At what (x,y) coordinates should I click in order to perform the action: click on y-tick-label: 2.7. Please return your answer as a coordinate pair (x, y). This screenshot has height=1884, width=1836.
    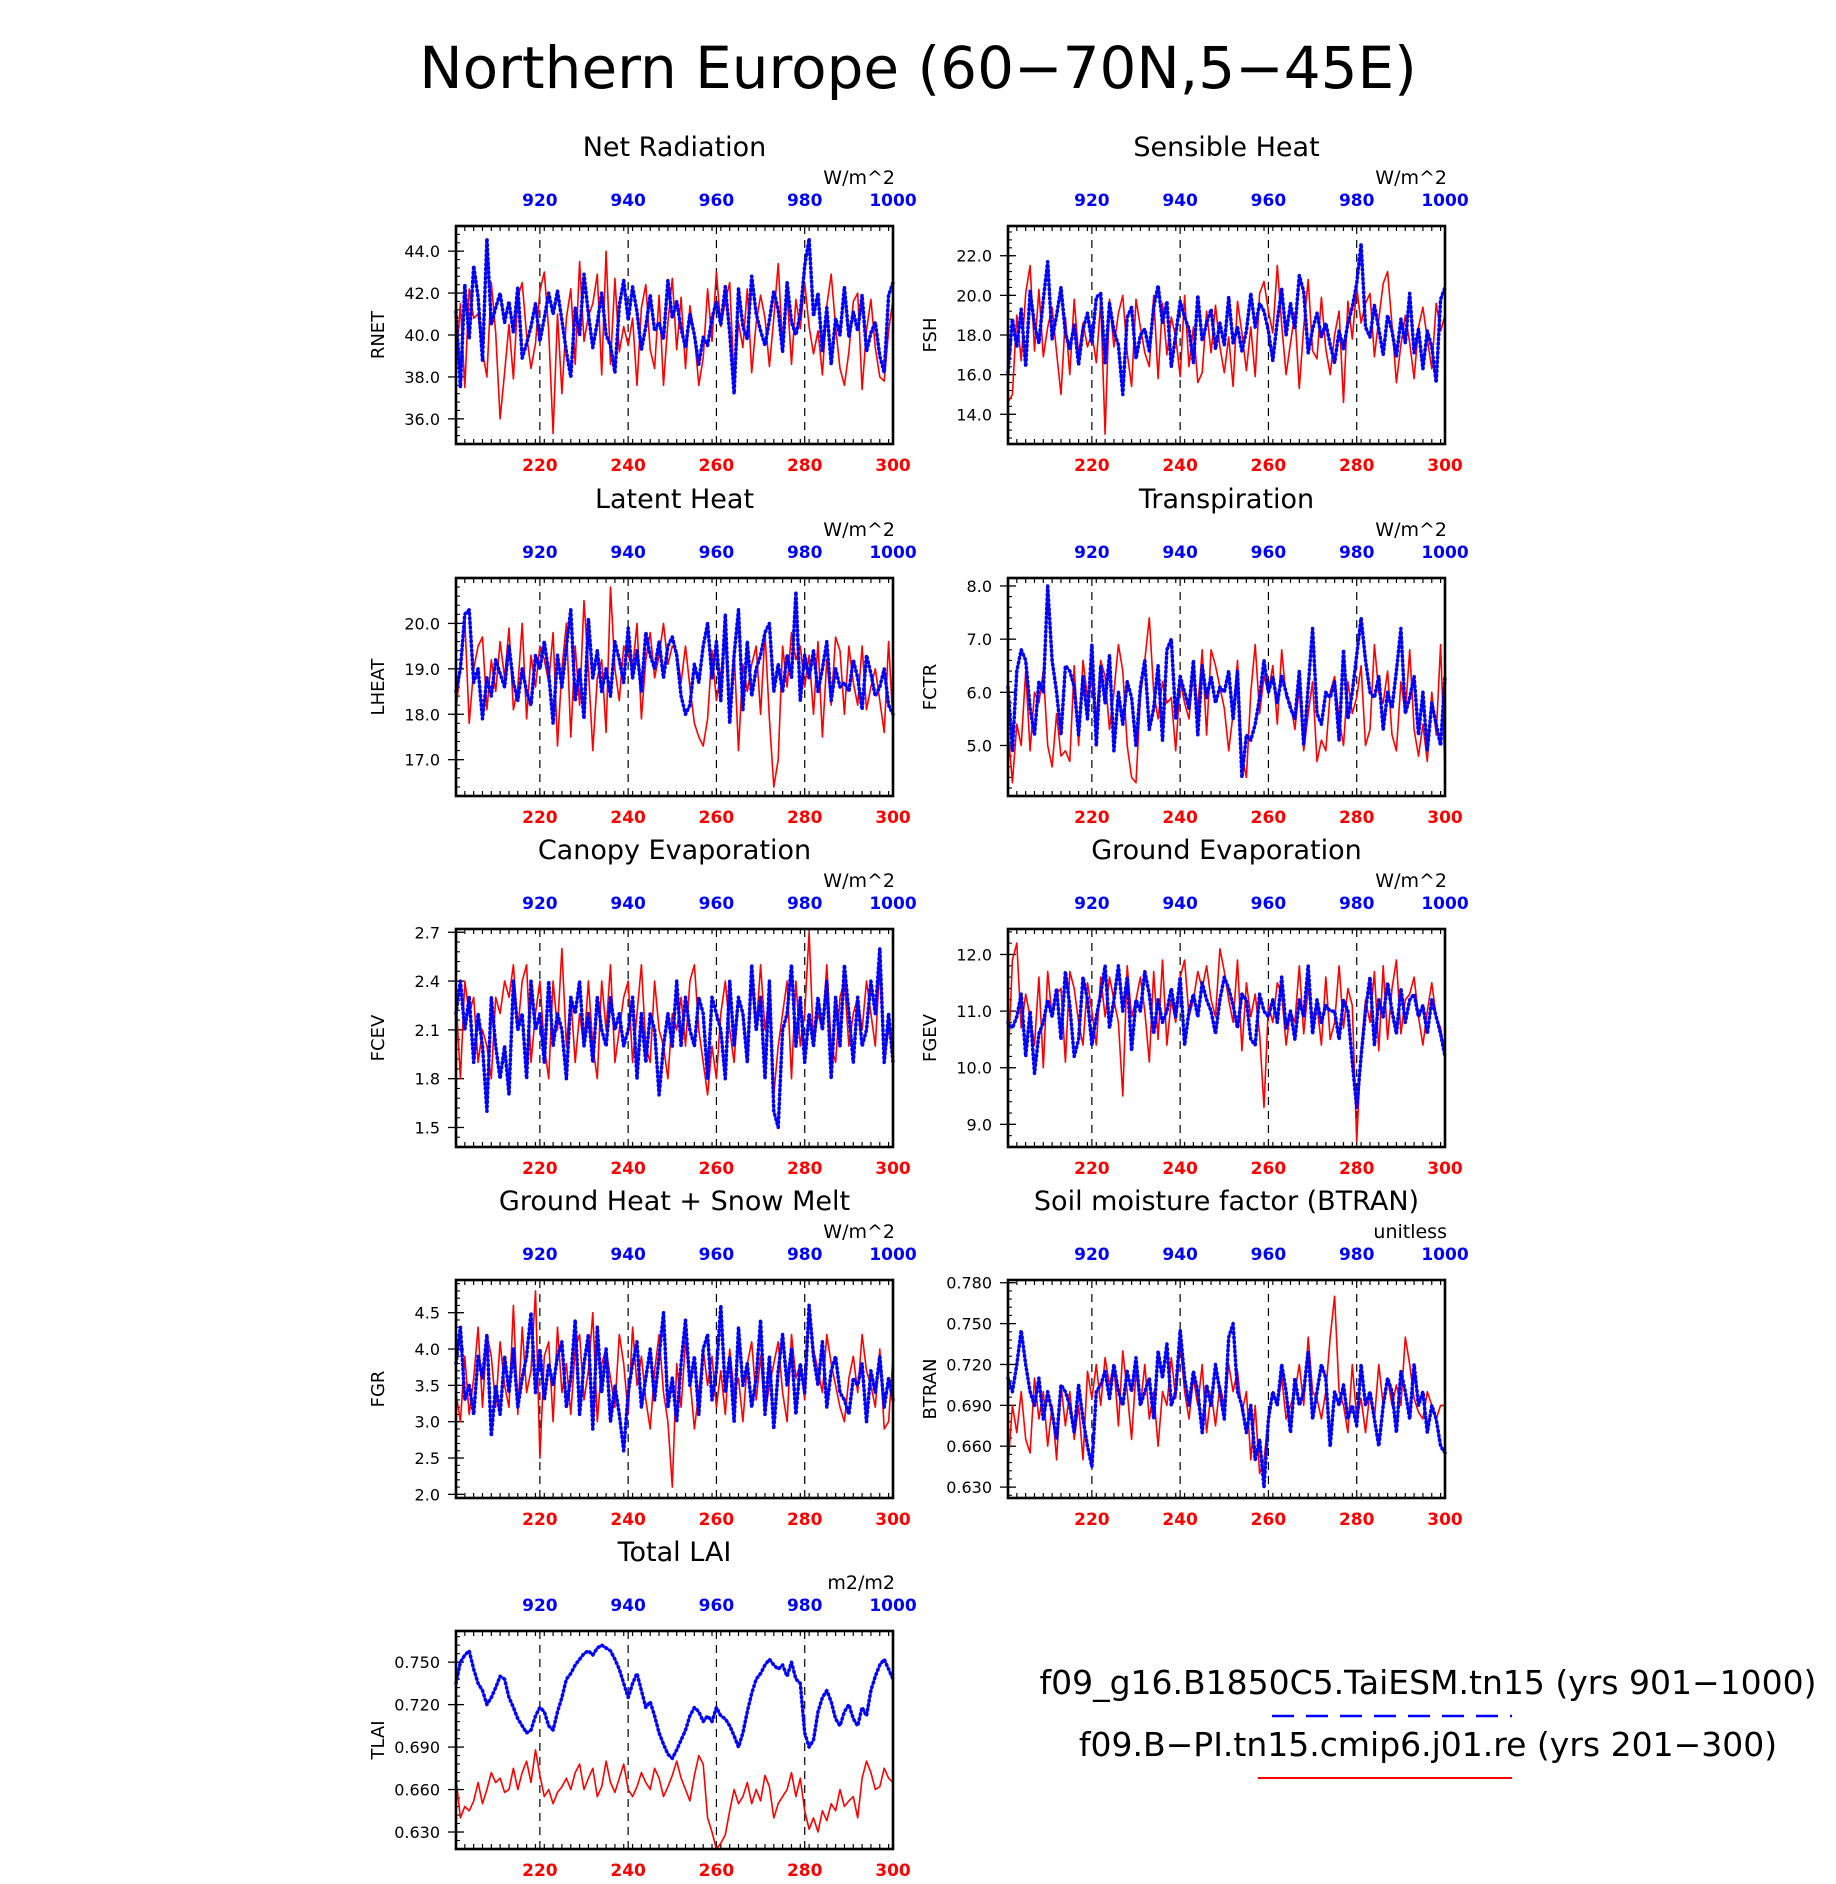
    Looking at the image, I should click on (427, 932).